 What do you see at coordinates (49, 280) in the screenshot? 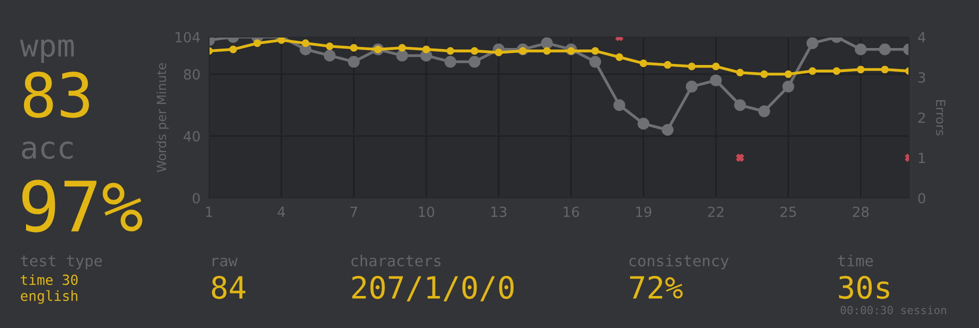
I see `text: time 30` at bounding box center [49, 280].